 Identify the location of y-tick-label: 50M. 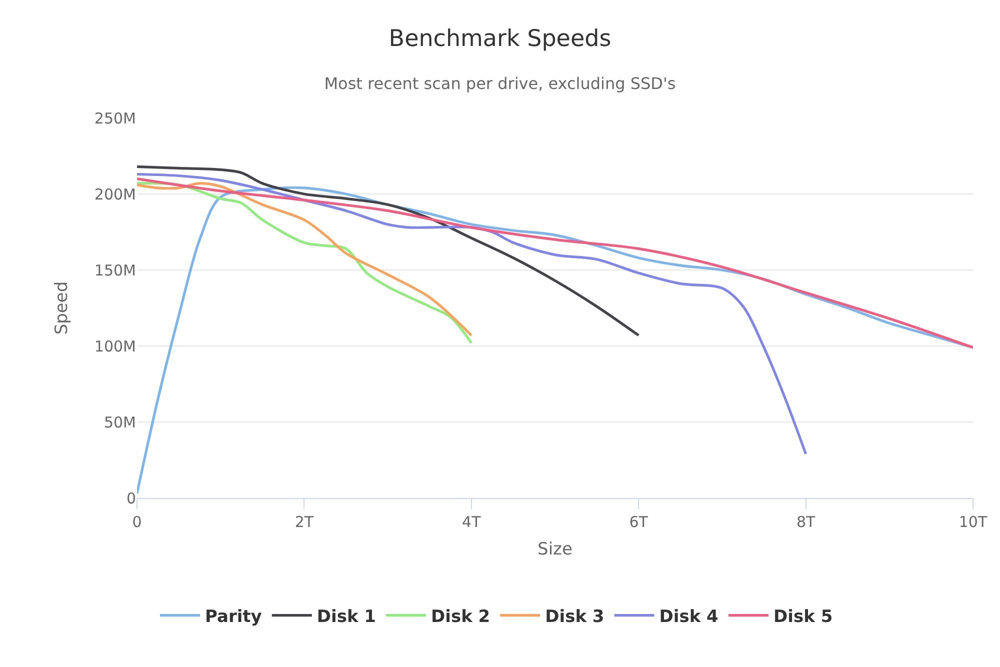
(120, 422).